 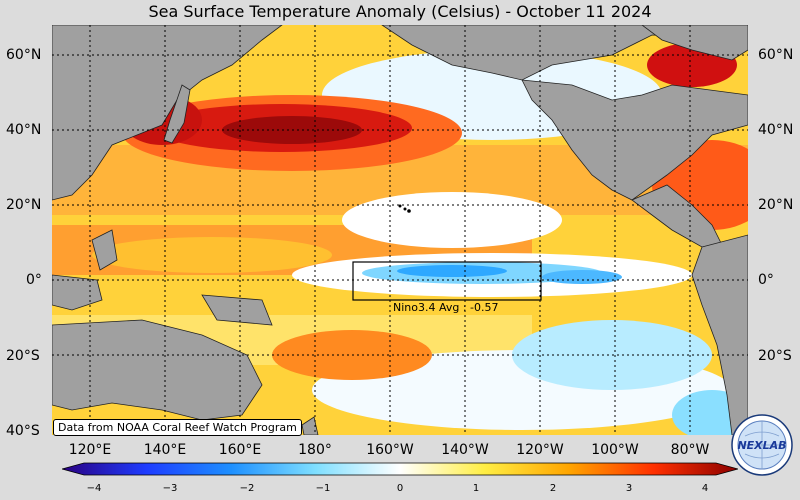 I want to click on landmass-australia, so click(x=157, y=370).